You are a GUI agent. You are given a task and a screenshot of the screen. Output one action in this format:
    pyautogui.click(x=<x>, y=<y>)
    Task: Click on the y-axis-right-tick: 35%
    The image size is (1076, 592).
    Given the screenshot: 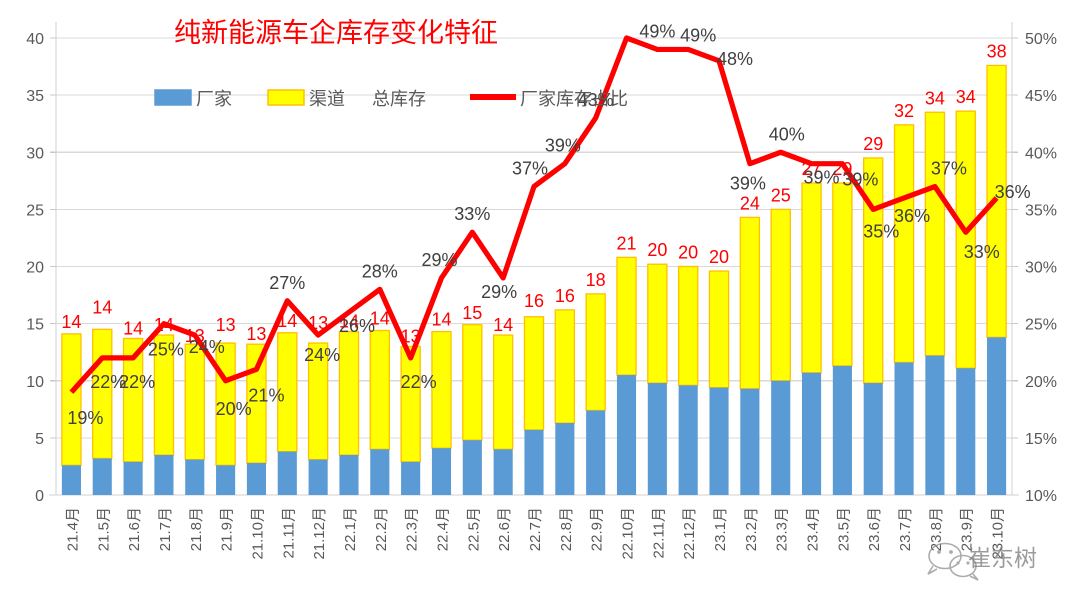 What is the action you would take?
    pyautogui.click(x=1041, y=210)
    